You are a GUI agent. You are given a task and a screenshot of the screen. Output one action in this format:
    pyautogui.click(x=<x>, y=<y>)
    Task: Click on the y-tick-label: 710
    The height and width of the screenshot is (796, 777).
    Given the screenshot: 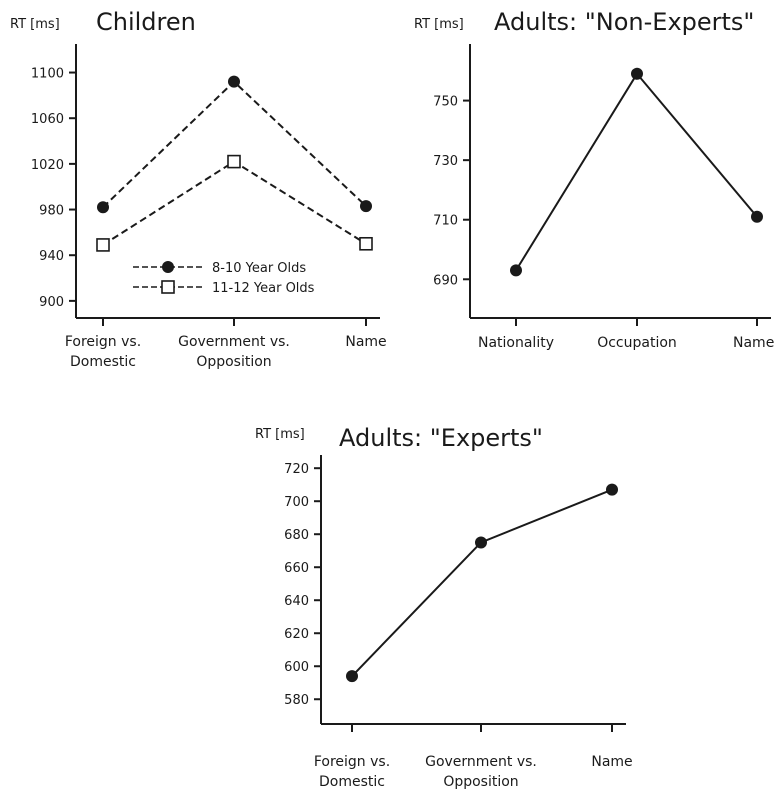 What is the action you would take?
    pyautogui.click(x=445, y=221)
    